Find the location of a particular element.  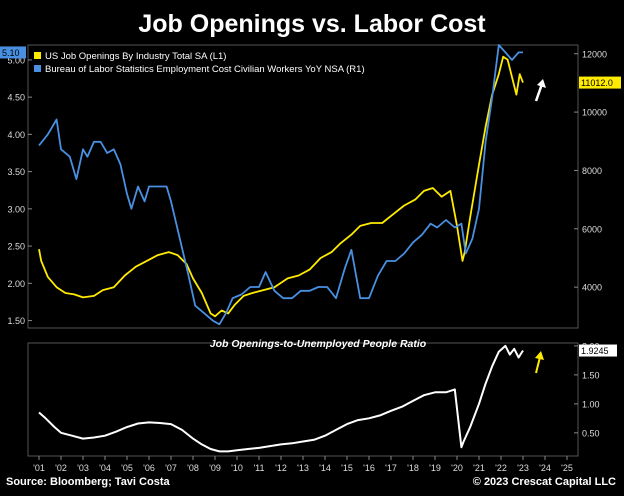

eci-last-value-tag is located at coordinates (13, 52).